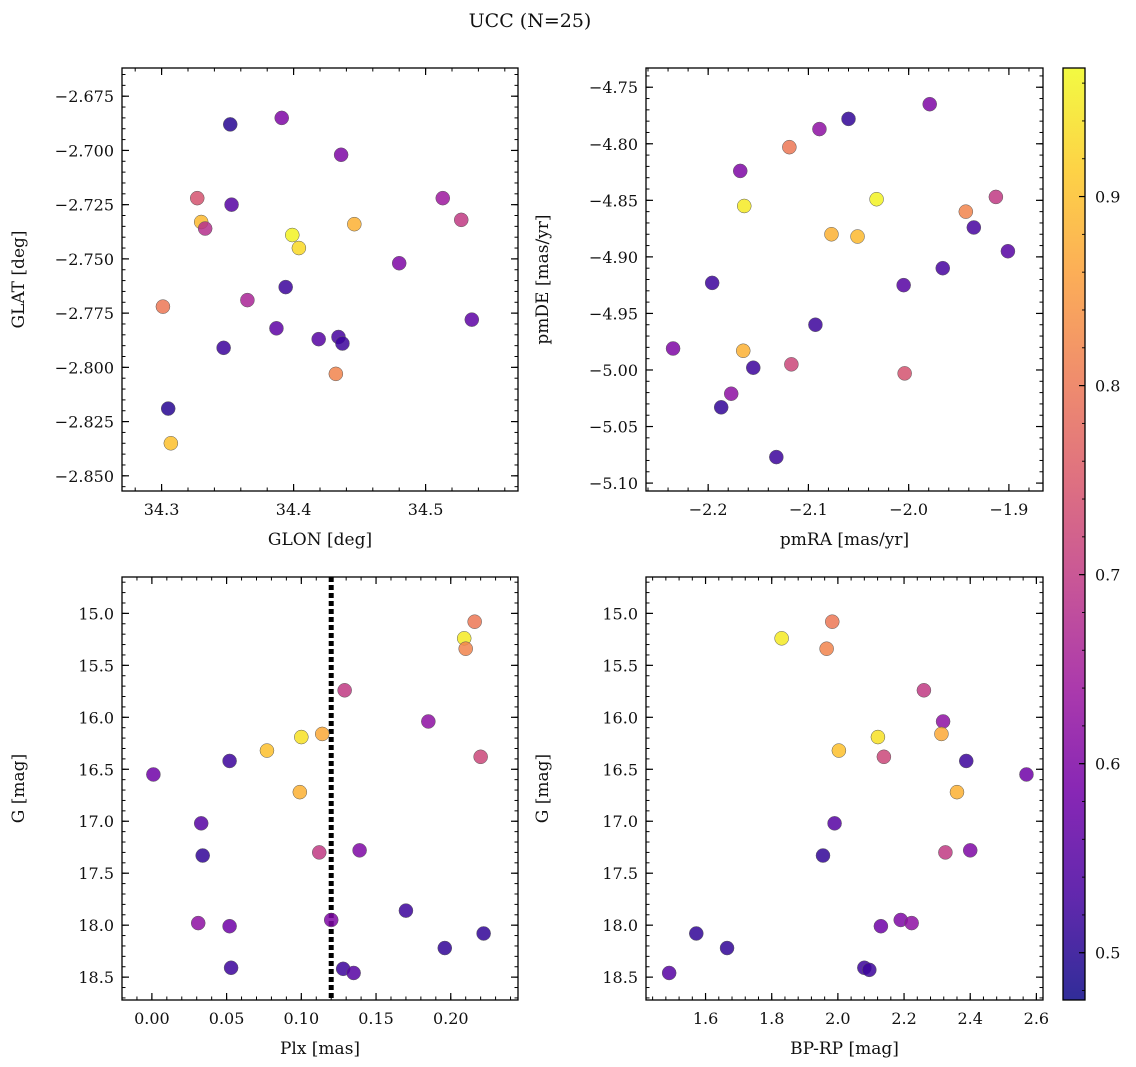  What do you see at coordinates (19, 279) in the screenshot?
I see `y-axis-label: GLAT [deg]` at bounding box center [19, 279].